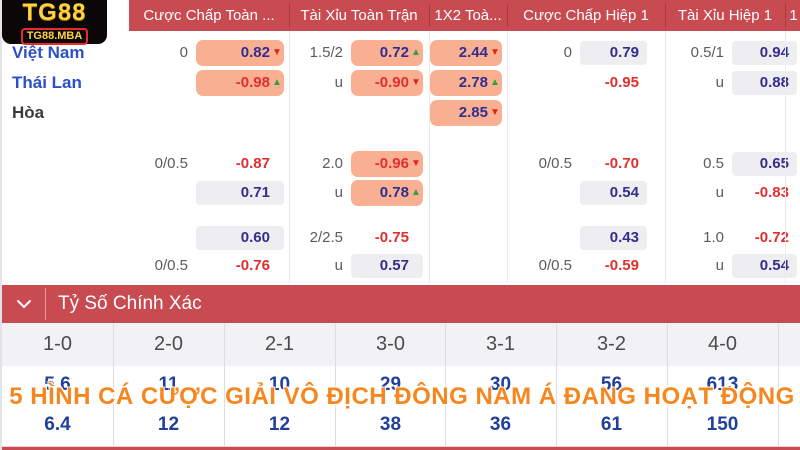  I want to click on score-odds-cell: 6.4, so click(57, 424).